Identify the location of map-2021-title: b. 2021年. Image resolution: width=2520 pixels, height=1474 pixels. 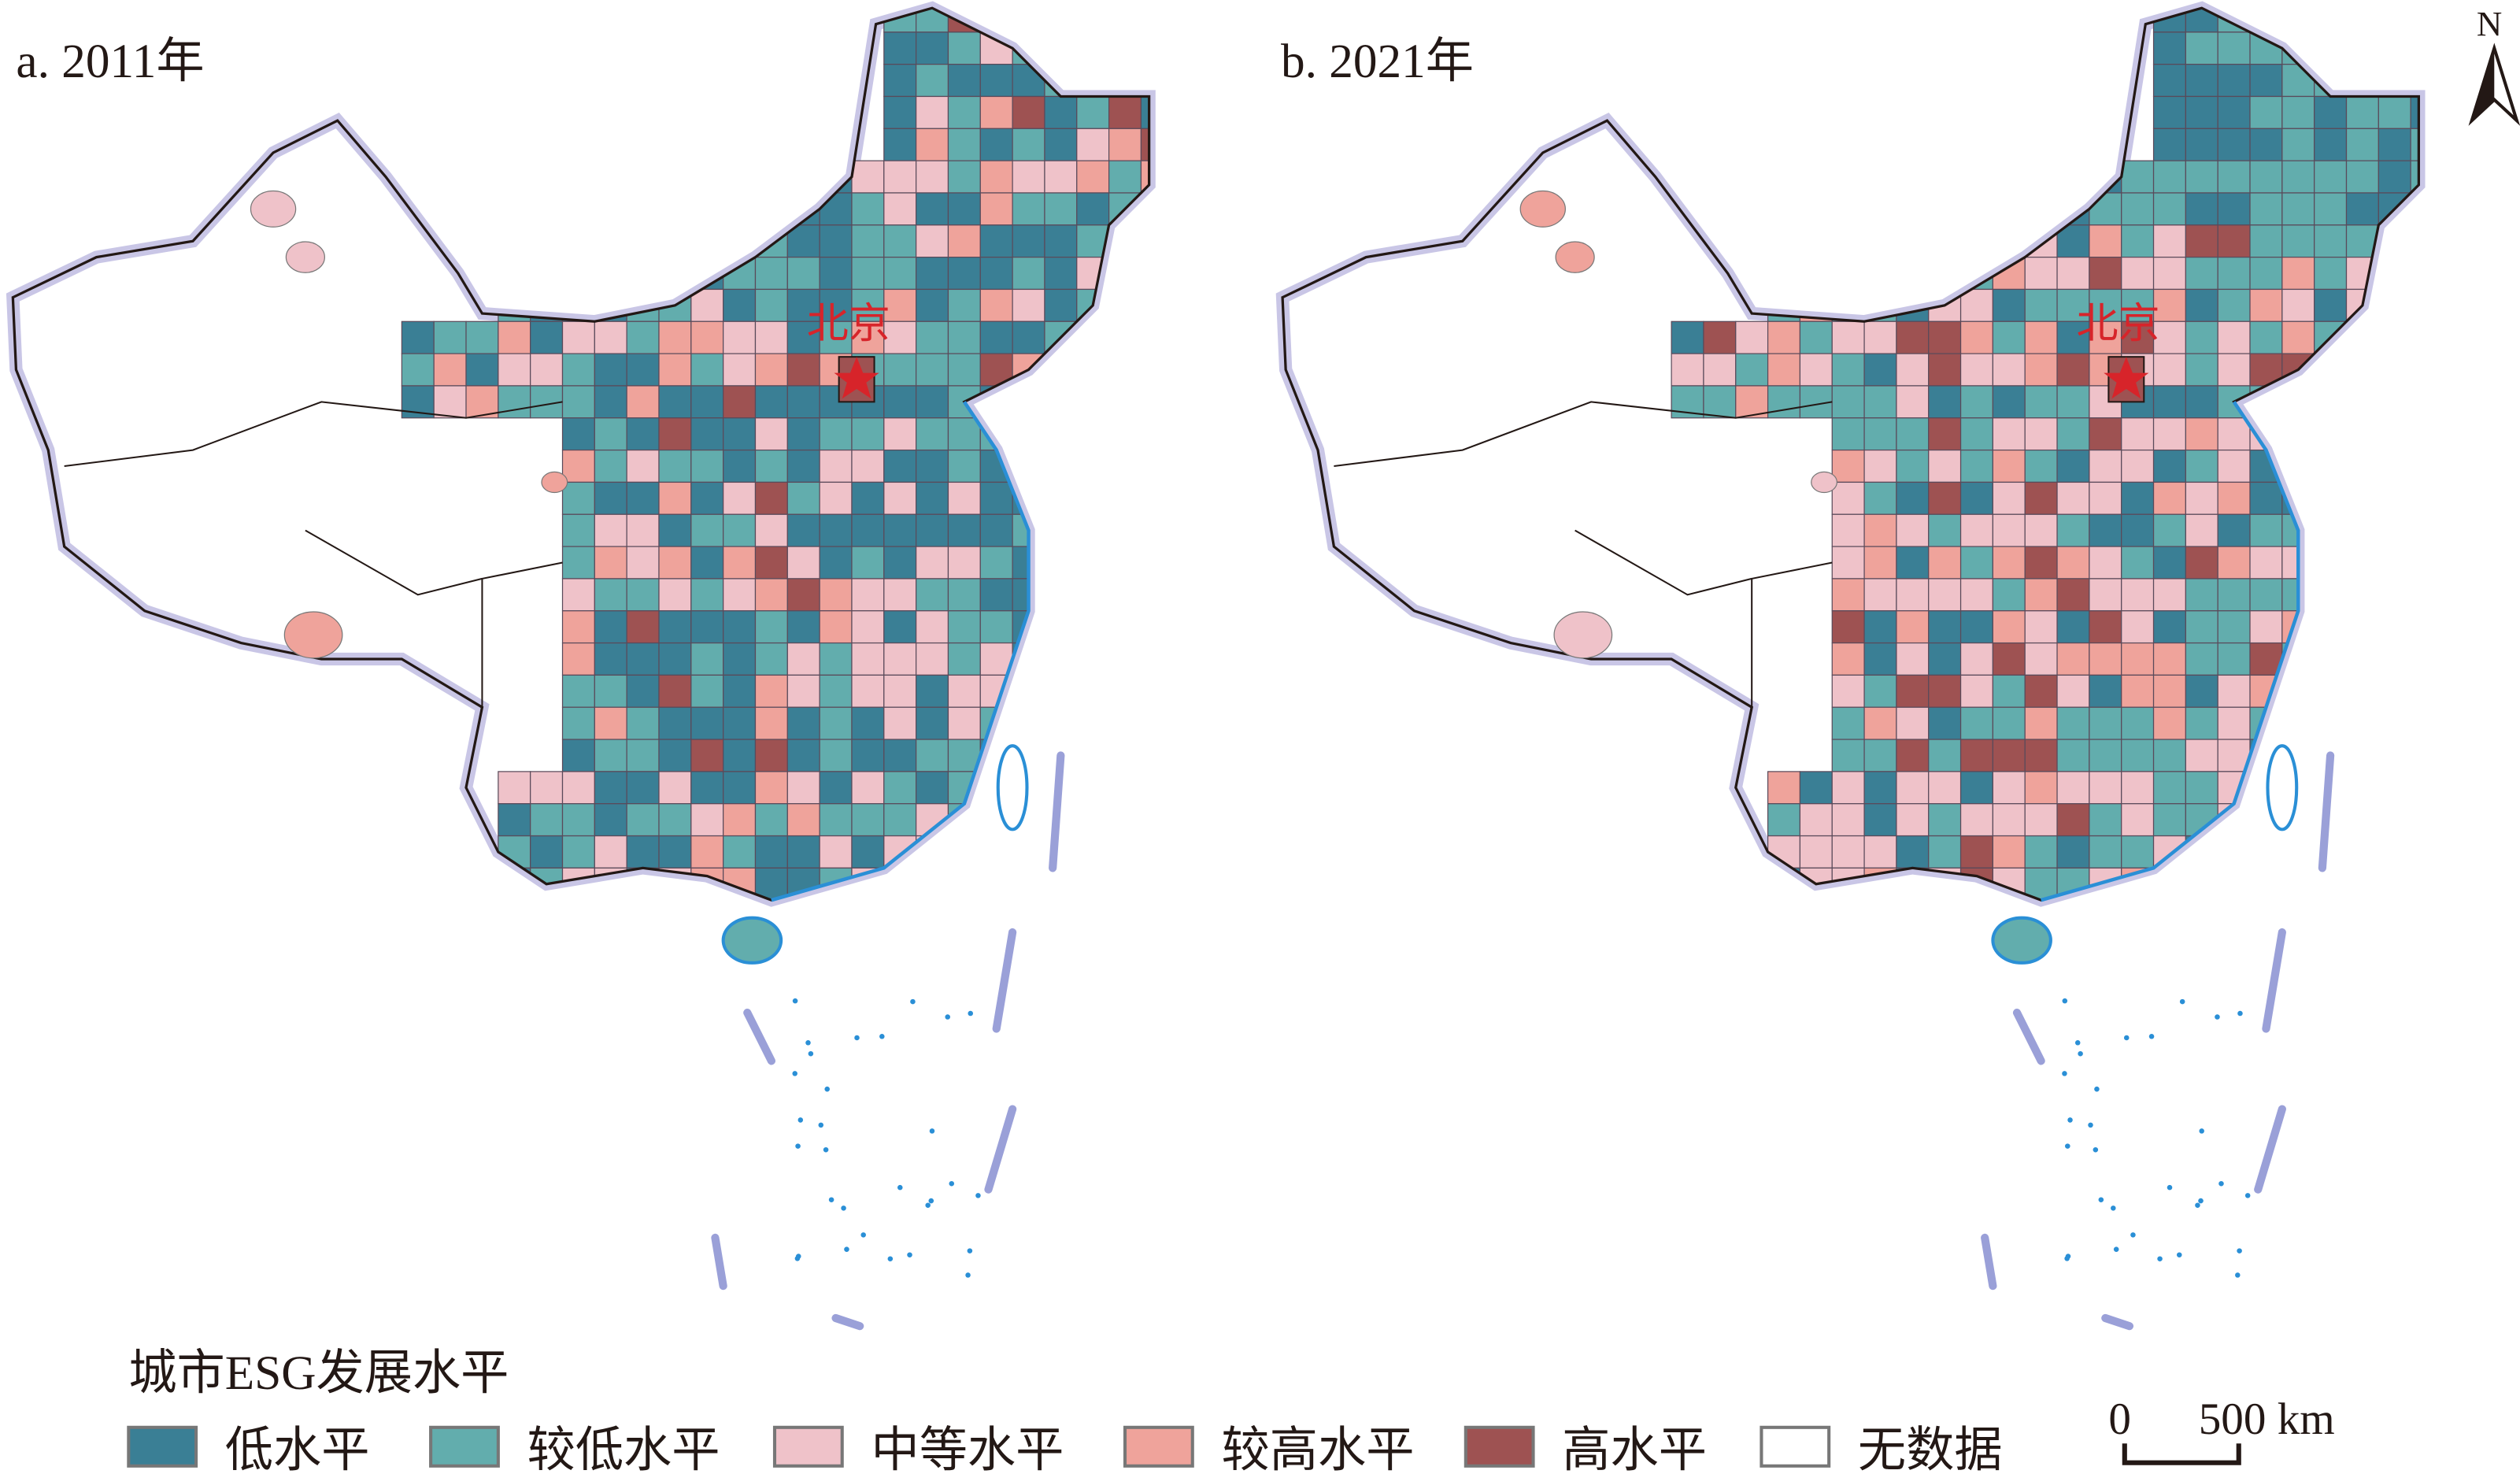
(1377, 61).